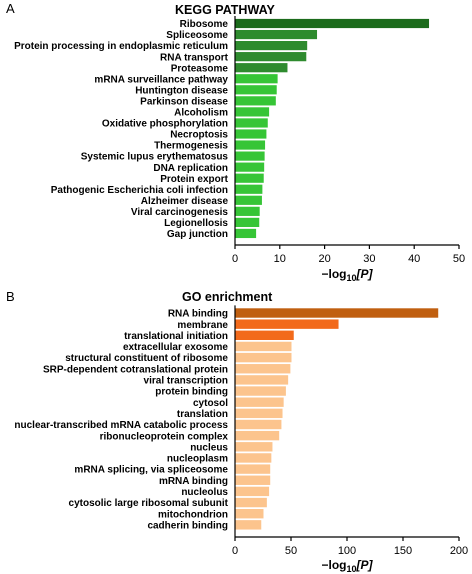  Describe the element at coordinates (197, 459) in the screenshot. I see `category-label: nucleoplasm` at that location.